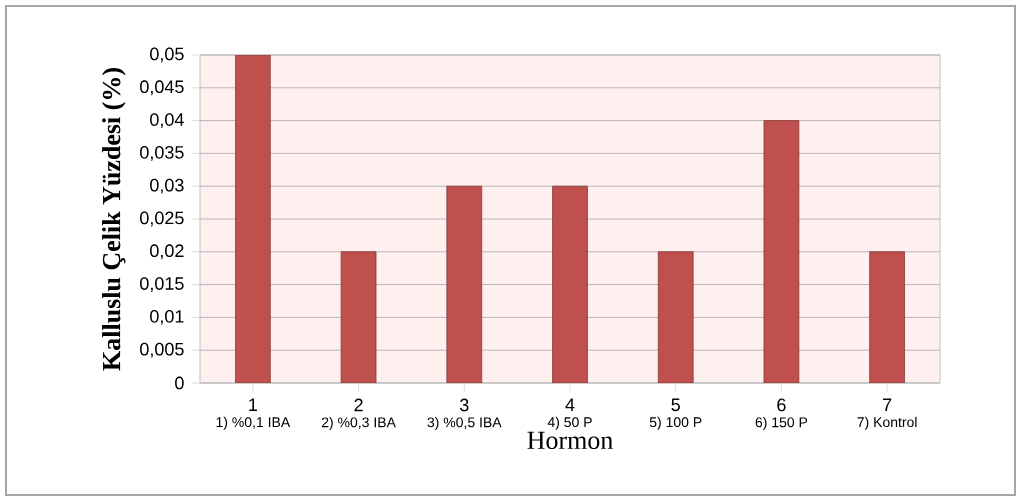 The image size is (1021, 501). What do you see at coordinates (167, 317) in the screenshot?
I see `y-tick-label: 0,01` at bounding box center [167, 317].